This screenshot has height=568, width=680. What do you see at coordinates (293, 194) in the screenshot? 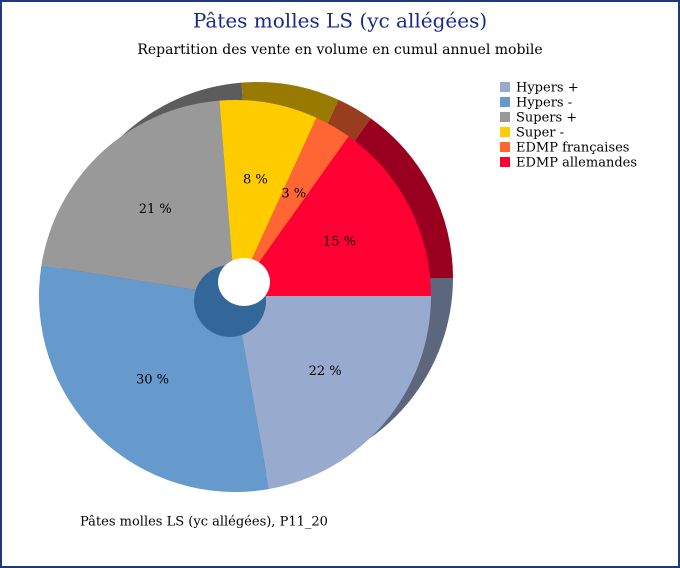
I see `data-label: 3 %` at bounding box center [293, 194].